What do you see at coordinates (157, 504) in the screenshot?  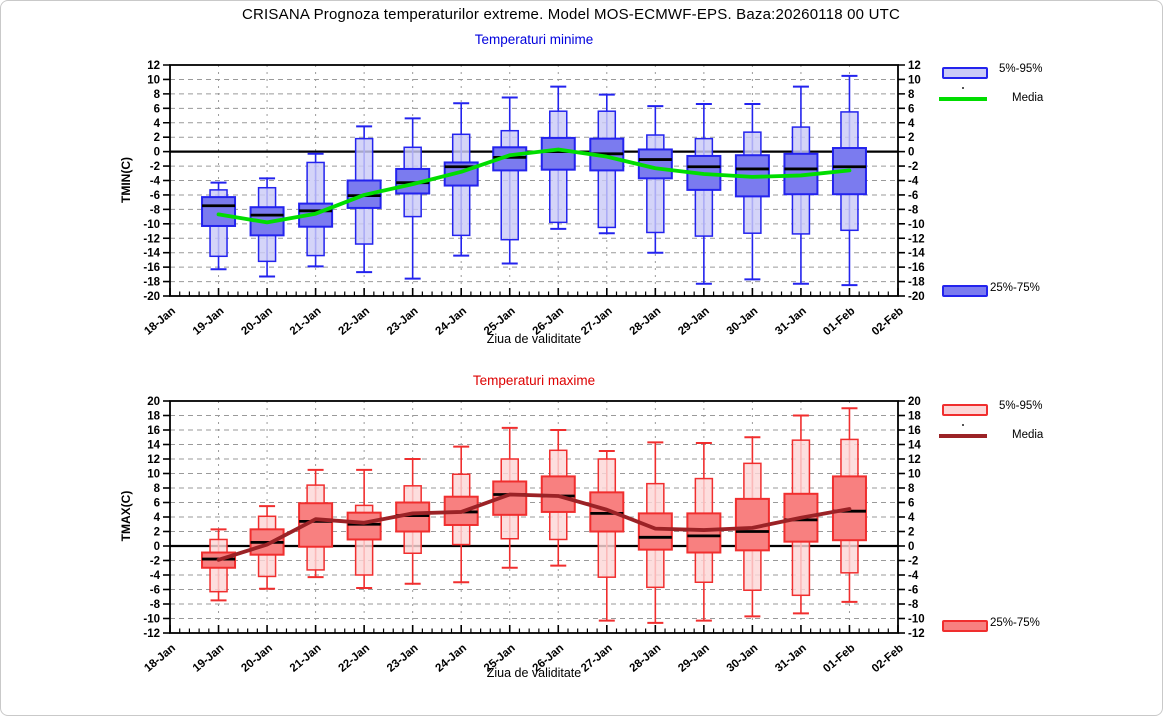 I see `tmax-y-tick-label-left: 6` at bounding box center [157, 504].